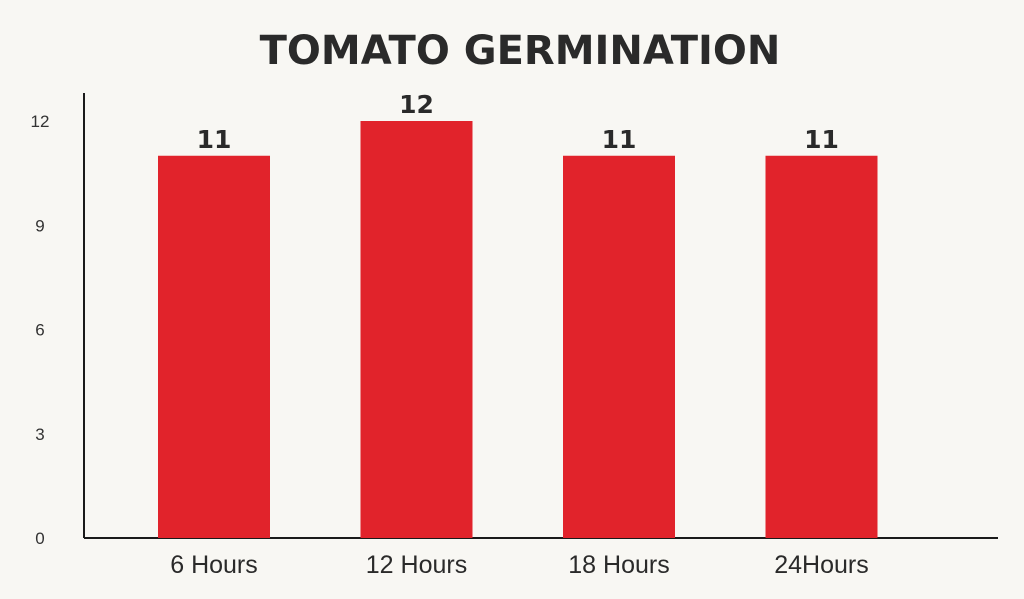 The width and height of the screenshot is (1024, 599). What do you see at coordinates (39, 434) in the screenshot?
I see `y-tick-label: 3` at bounding box center [39, 434].